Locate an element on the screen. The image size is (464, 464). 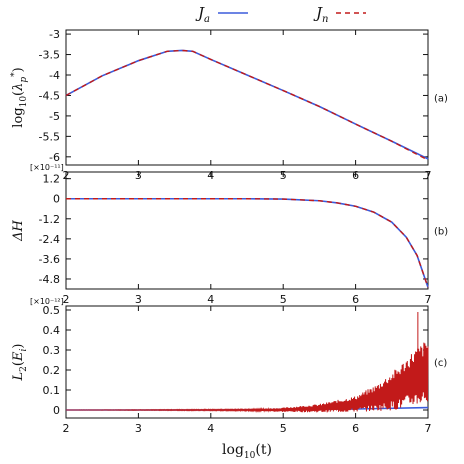
legend-label-1: Jn is located at coordinates (320, 14).